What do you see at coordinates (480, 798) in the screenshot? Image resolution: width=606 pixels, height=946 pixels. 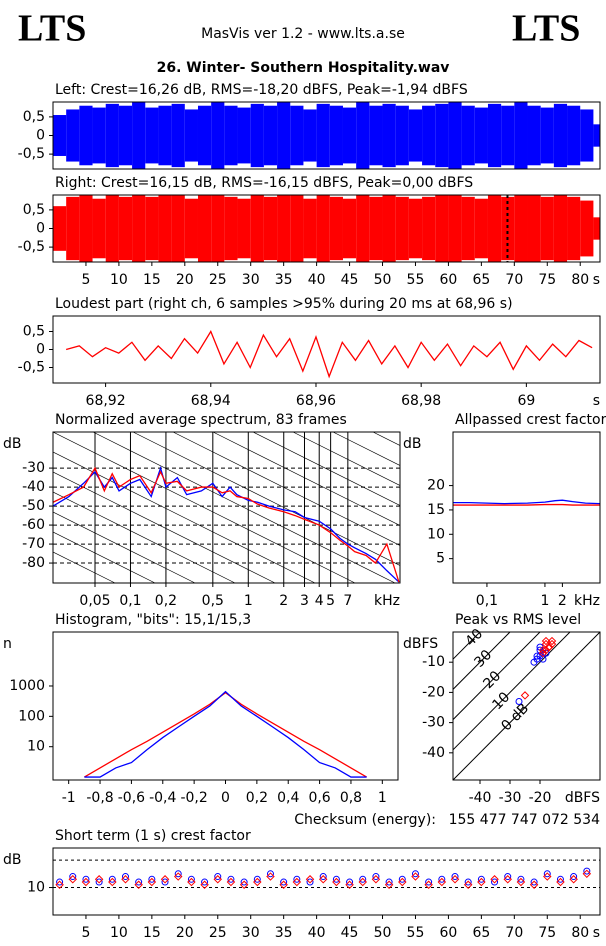 I see `x-tick-label: -40` at bounding box center [480, 798].